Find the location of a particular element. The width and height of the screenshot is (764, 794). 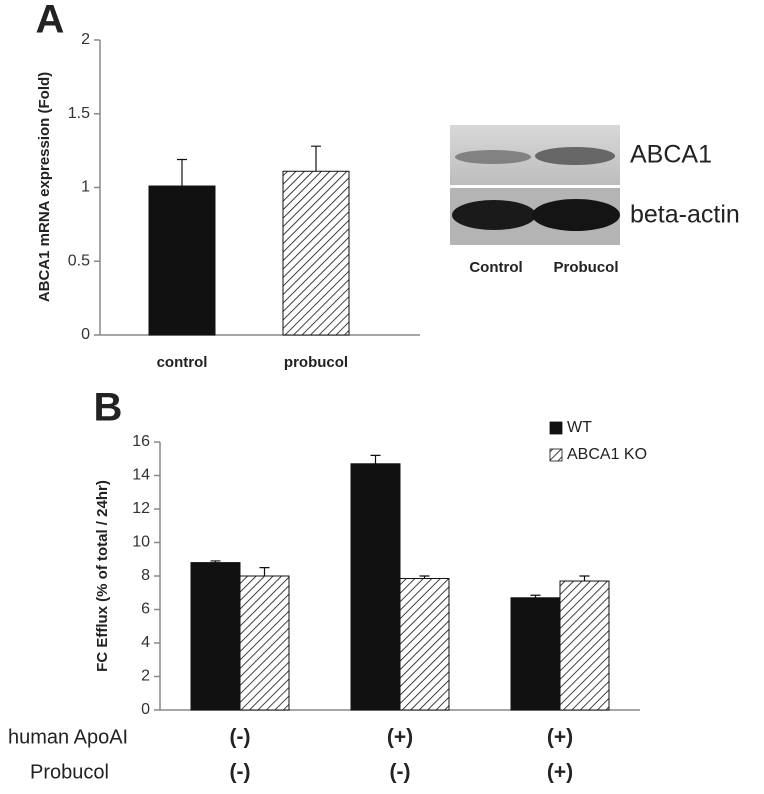

y-tick-label: 1.5 is located at coordinates (79, 113).